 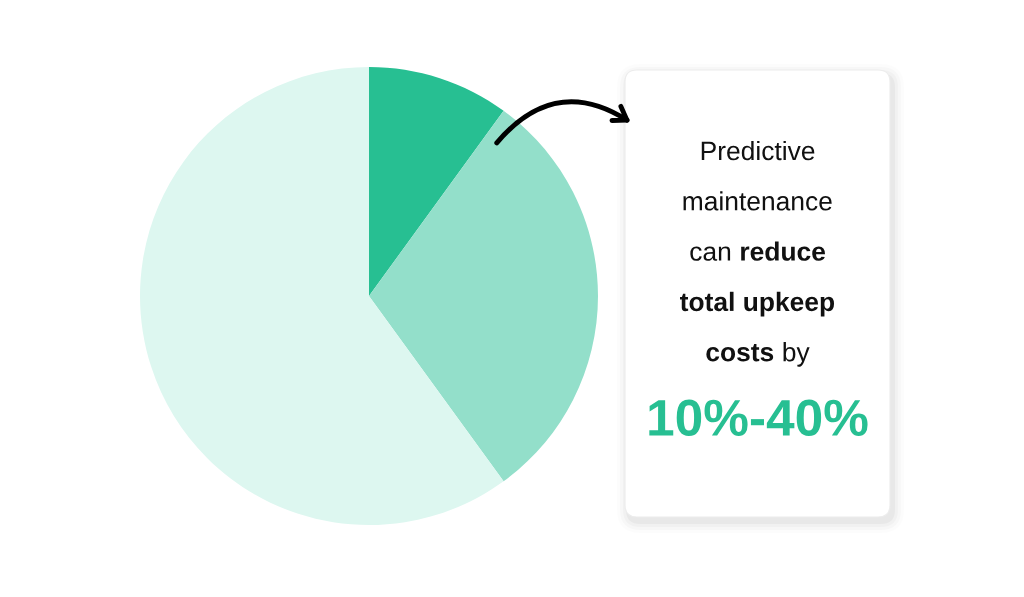 I want to click on text: Predictive maintenance can reduce total upkeep costs by, so click(x=757, y=253).